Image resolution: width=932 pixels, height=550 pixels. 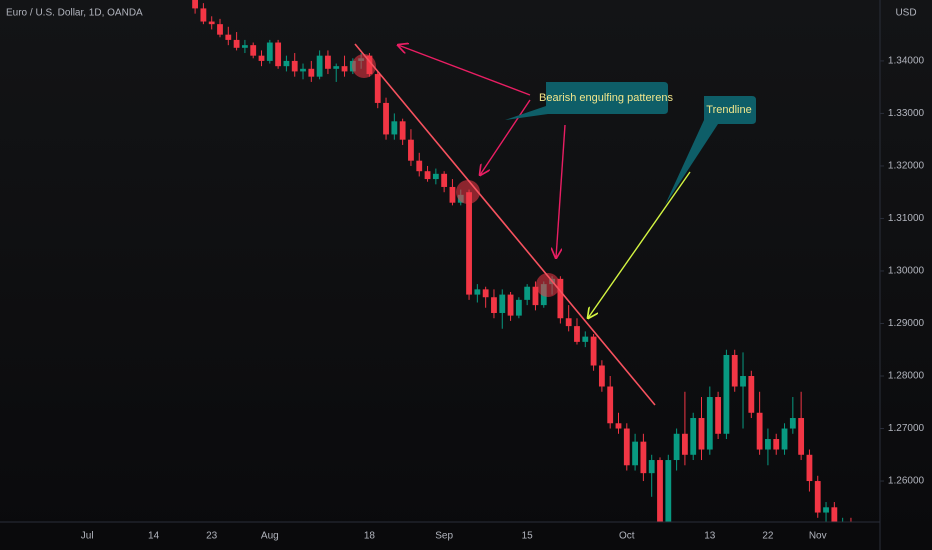 What do you see at coordinates (906, 271) in the screenshot?
I see `y-tick-label: 1.30000` at bounding box center [906, 271].